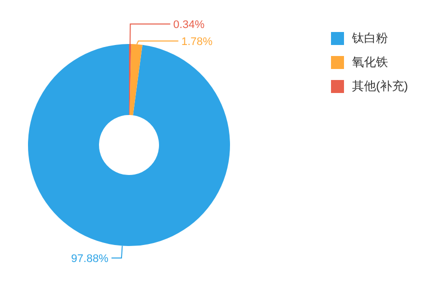  I want to click on data-label: 97.88%, so click(90, 259).